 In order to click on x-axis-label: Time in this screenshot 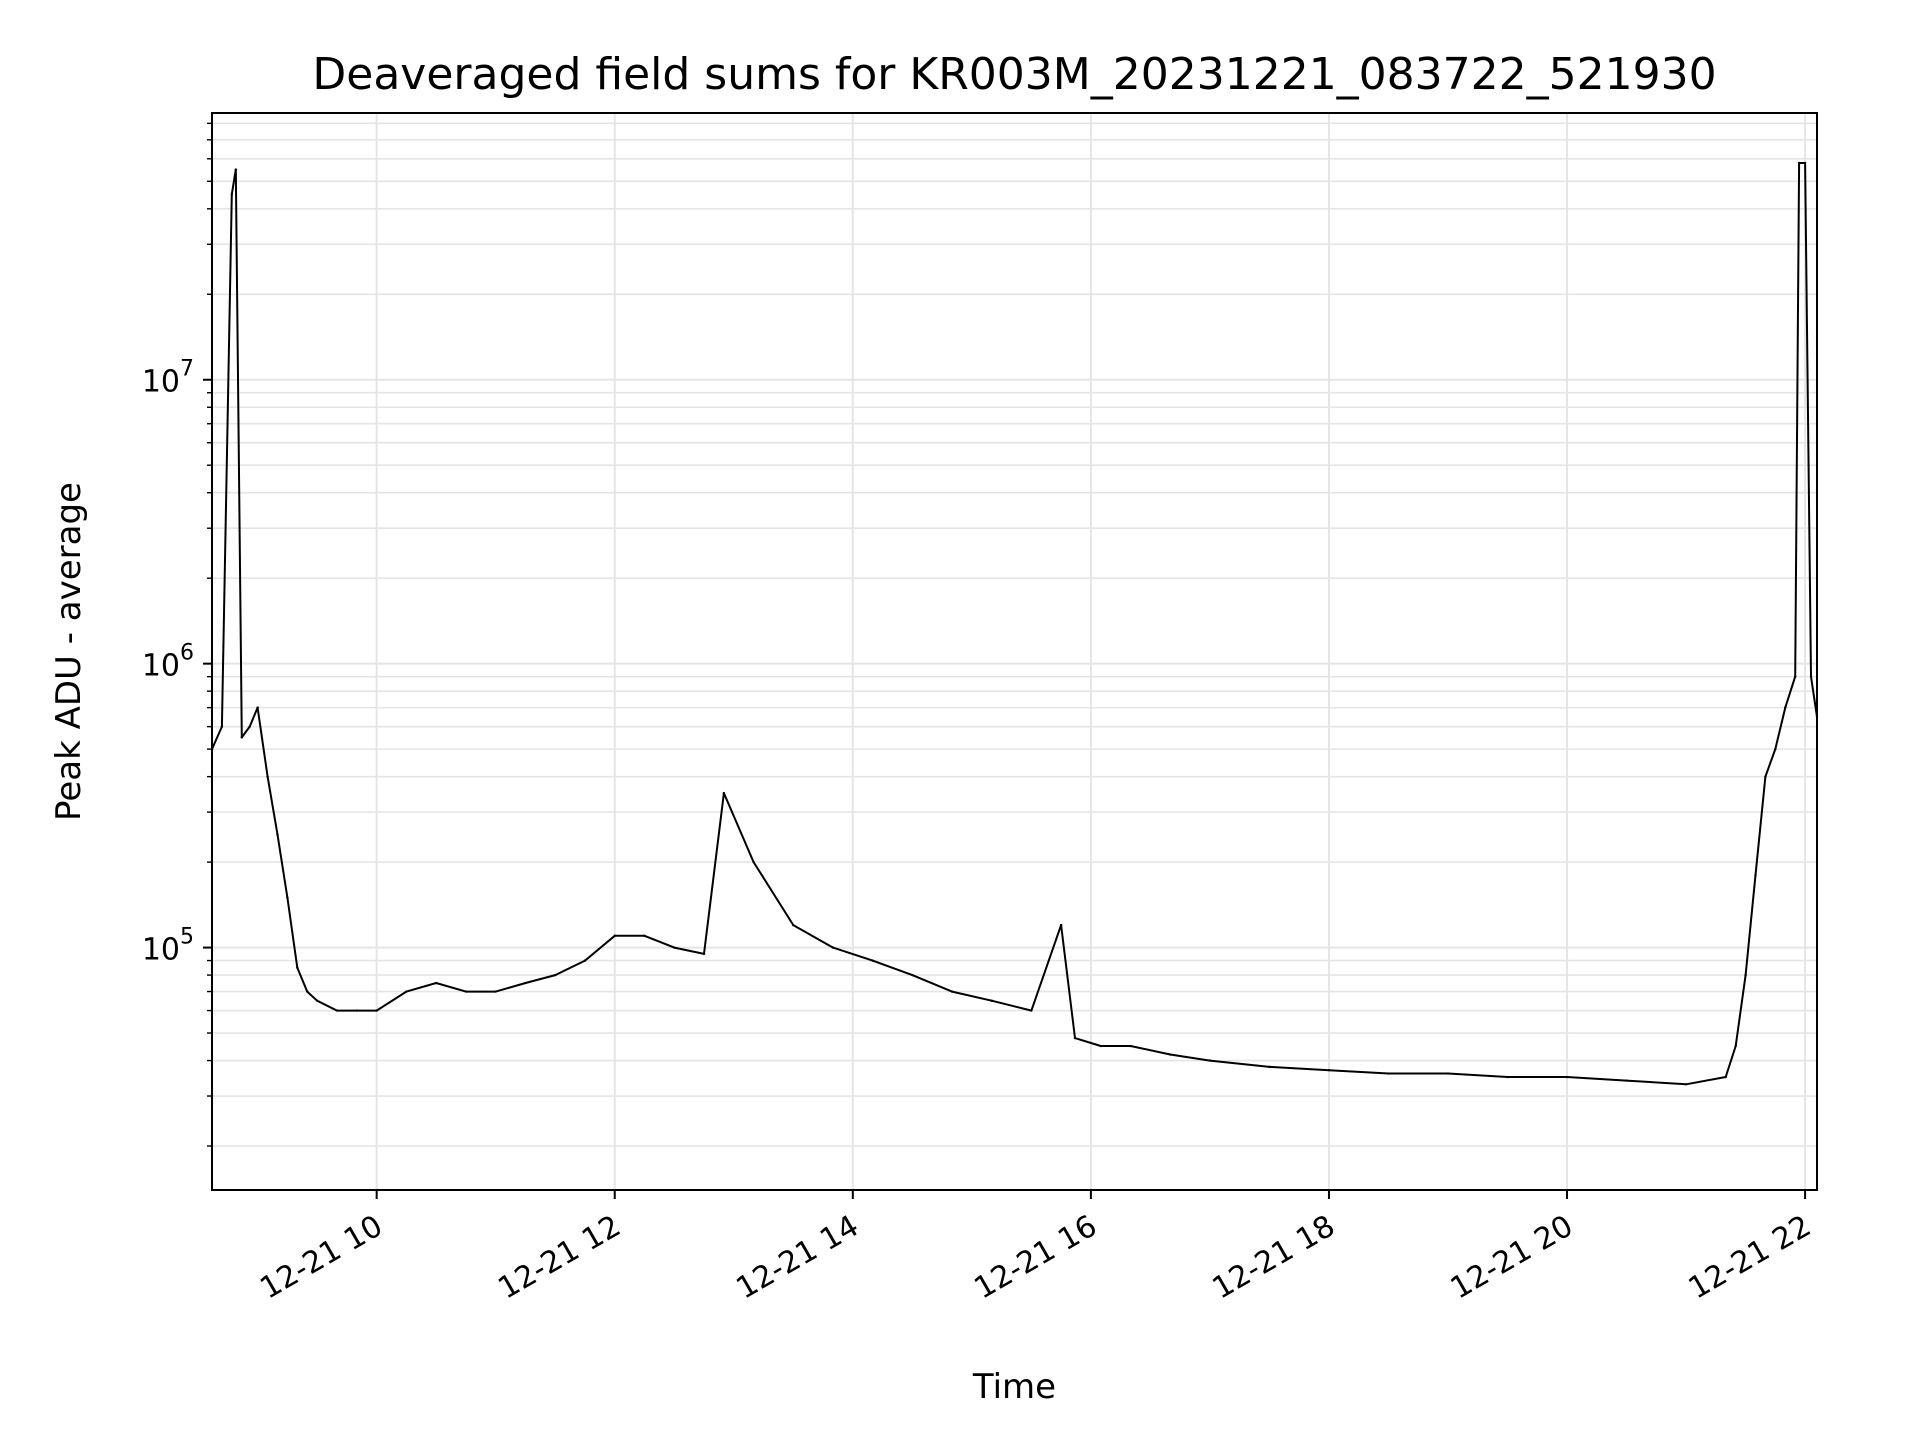, I will do `click(1014, 1387)`.